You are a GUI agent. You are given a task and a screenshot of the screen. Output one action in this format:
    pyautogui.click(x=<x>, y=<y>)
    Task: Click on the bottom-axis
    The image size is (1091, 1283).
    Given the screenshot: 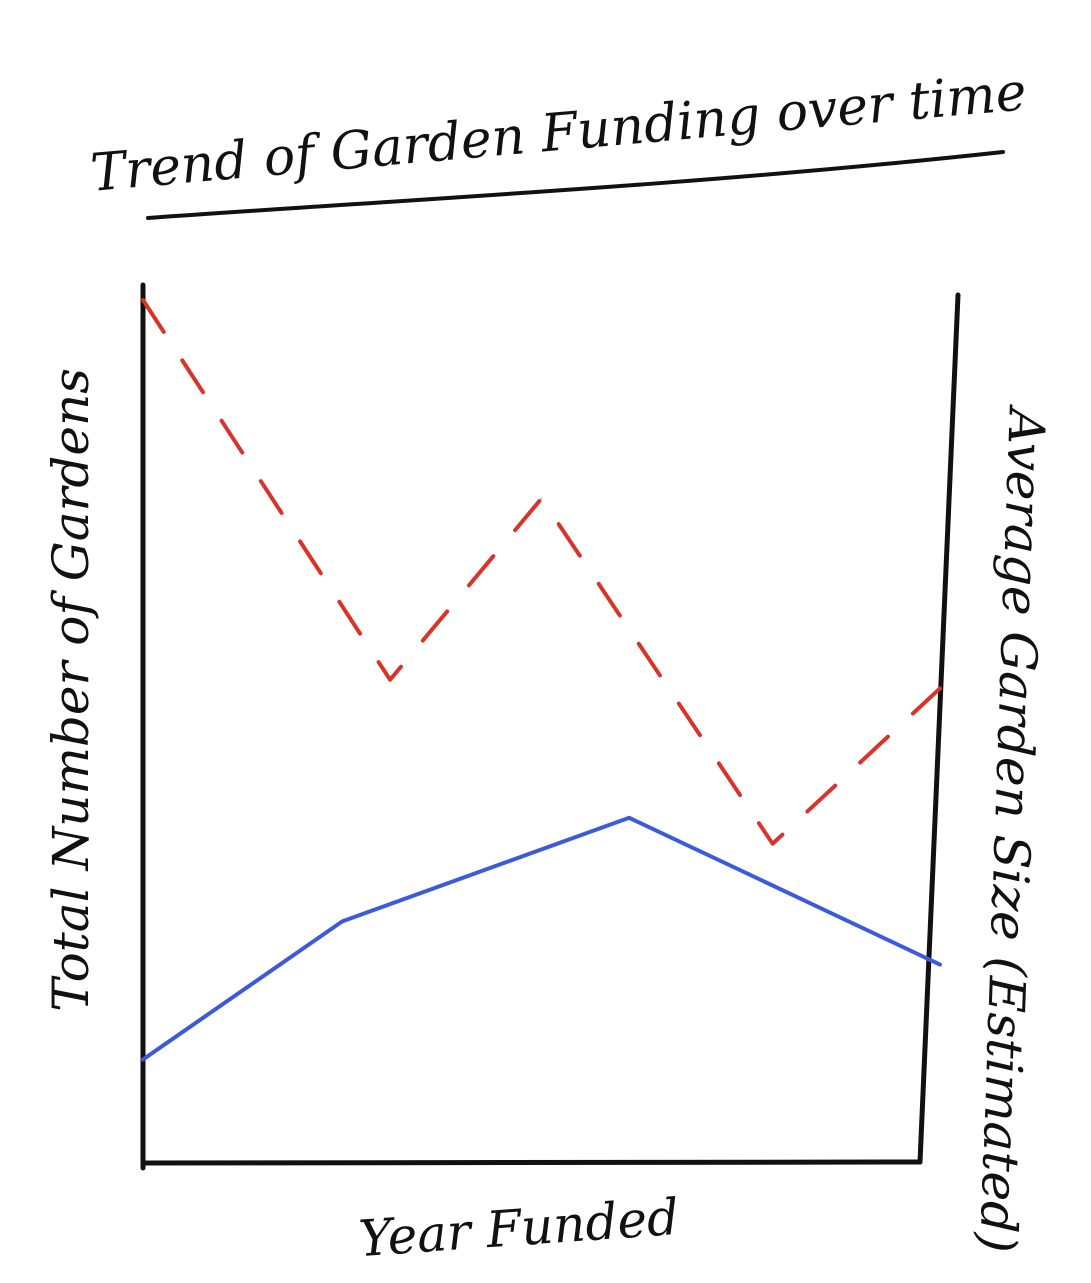 What is the action you would take?
    pyautogui.click(x=531, y=1162)
    